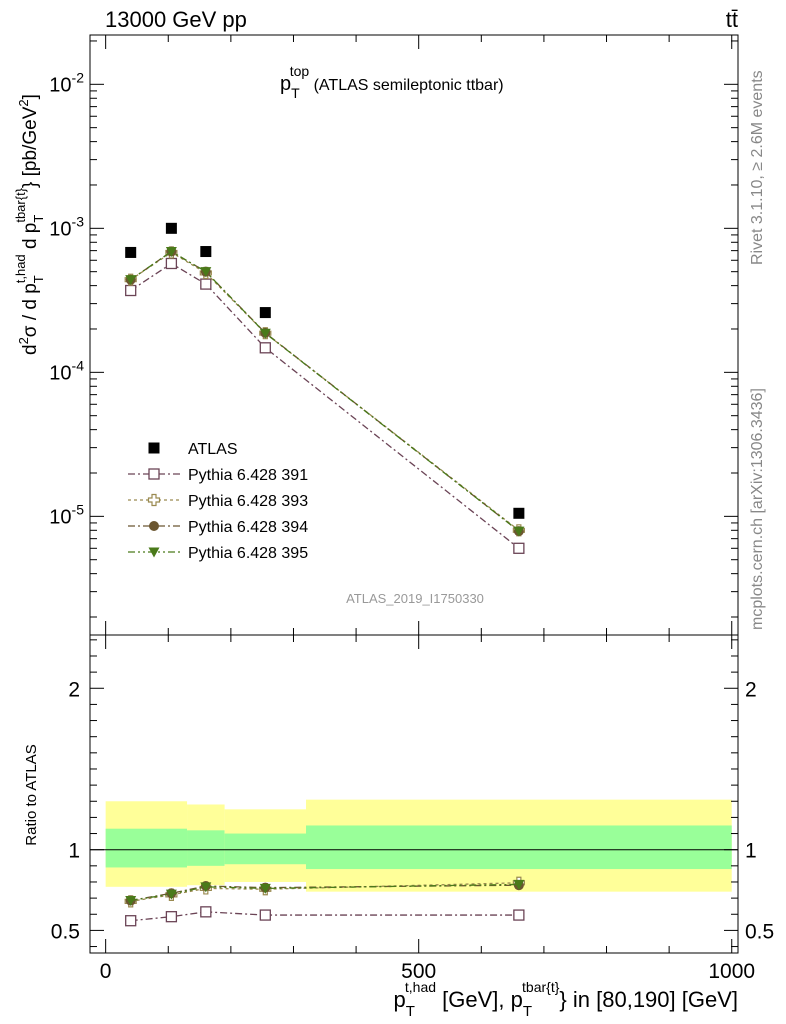  I want to click on xlabel-sup1: t,had, so click(420, 987).